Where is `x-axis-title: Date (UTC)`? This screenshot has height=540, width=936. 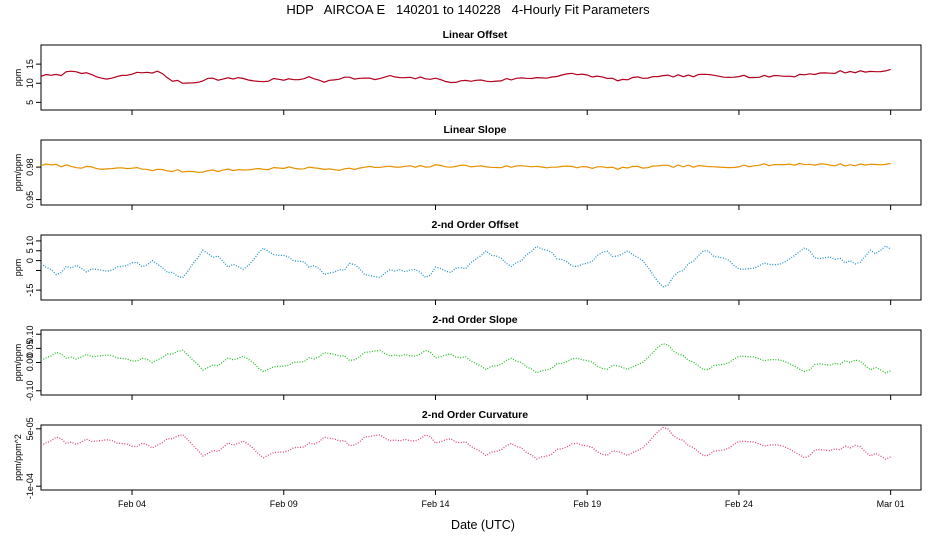
x-axis-title: Date (UTC) is located at coordinates (483, 525).